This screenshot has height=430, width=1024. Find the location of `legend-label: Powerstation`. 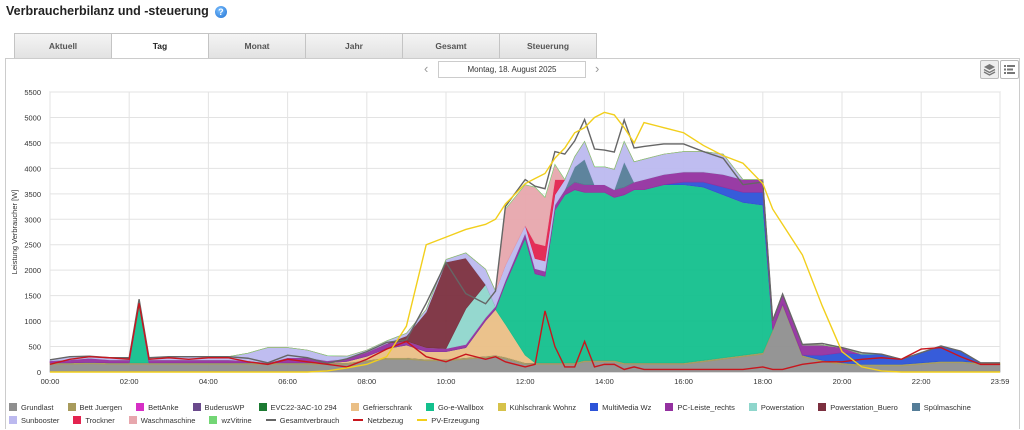

legend-label: Powerstation is located at coordinates (782, 407).